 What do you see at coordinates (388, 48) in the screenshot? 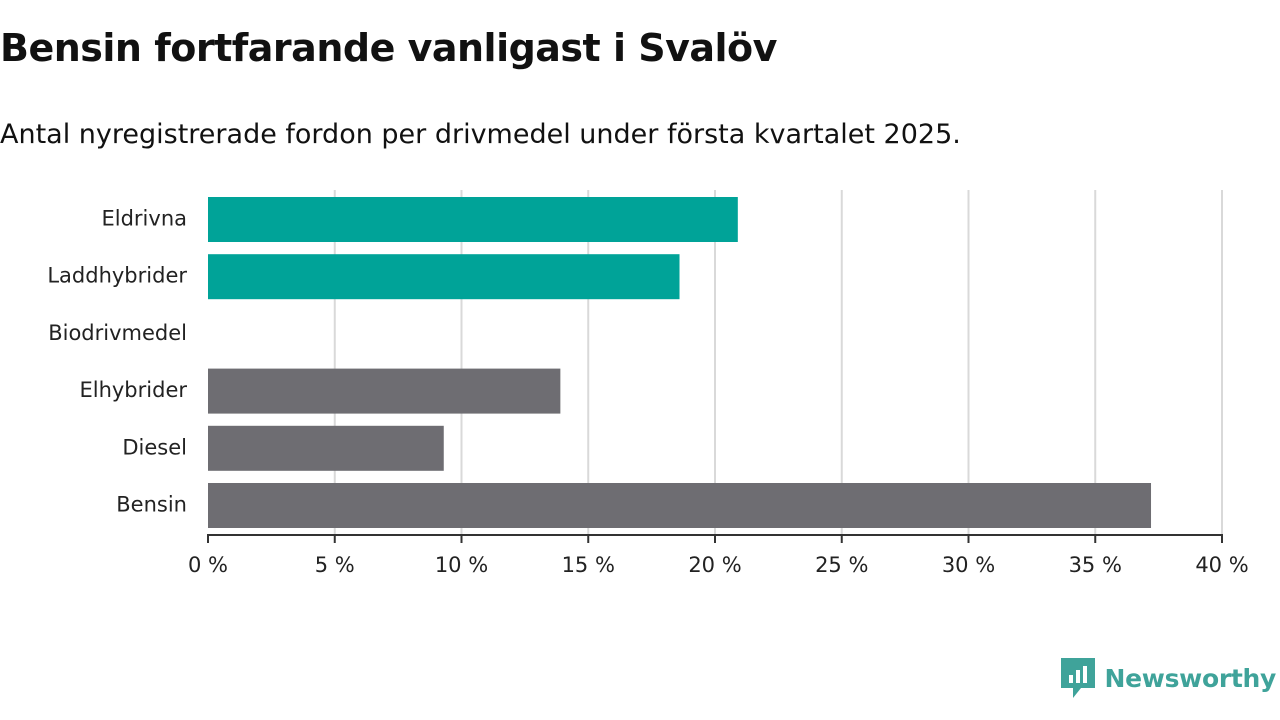
I see `chart-title: Bensin fortfarande vanligast i Svalöv` at bounding box center [388, 48].